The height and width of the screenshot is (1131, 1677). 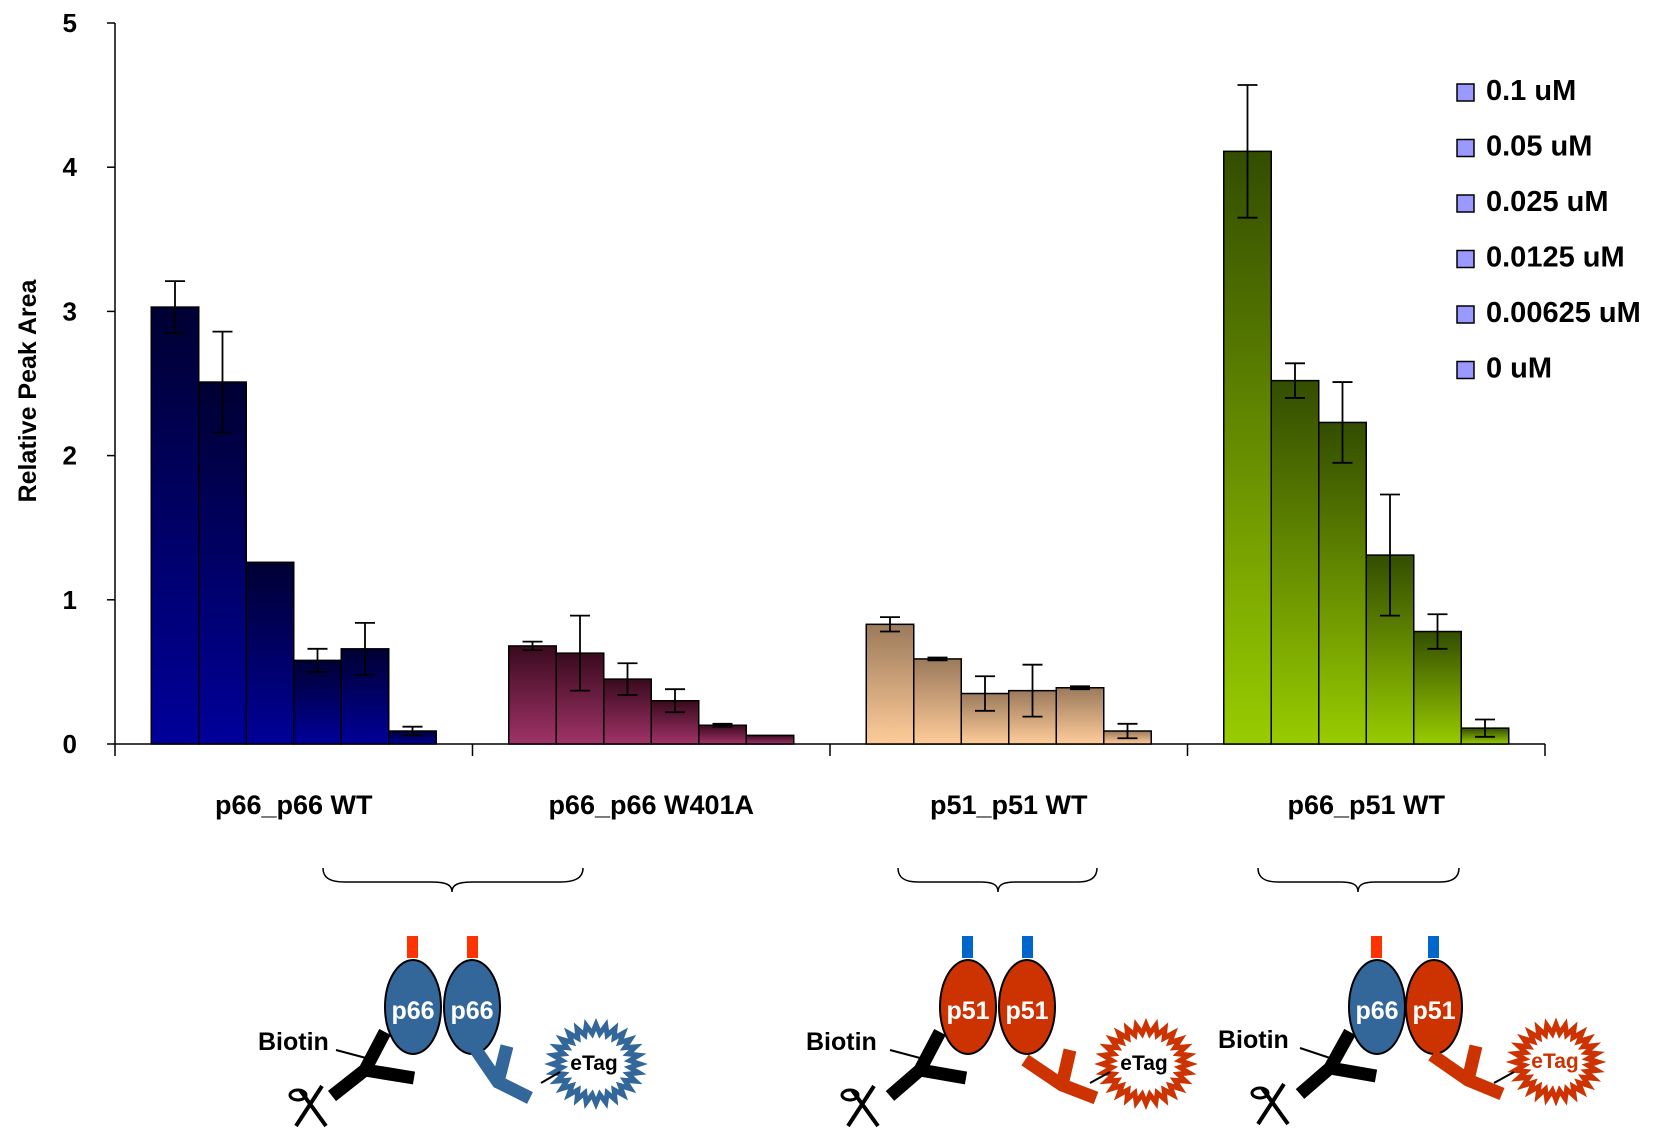 What do you see at coordinates (651, 805) in the screenshot?
I see `x-tick-label: p66_p66 W401A` at bounding box center [651, 805].